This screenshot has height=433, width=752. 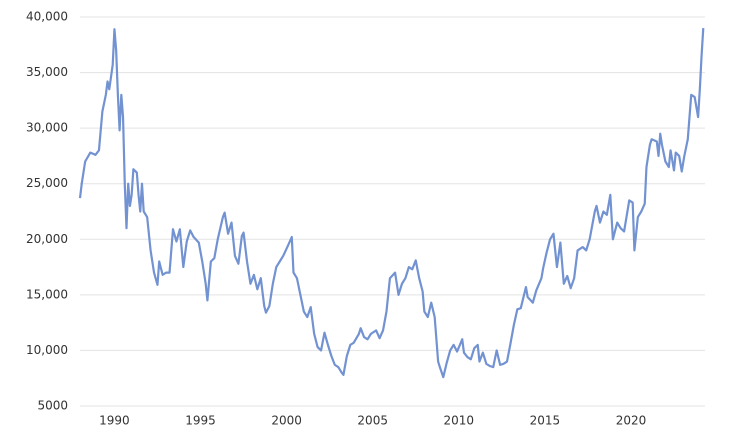 What do you see at coordinates (47, 72) in the screenshot?
I see `y-tick-label: 35,000` at bounding box center [47, 72].